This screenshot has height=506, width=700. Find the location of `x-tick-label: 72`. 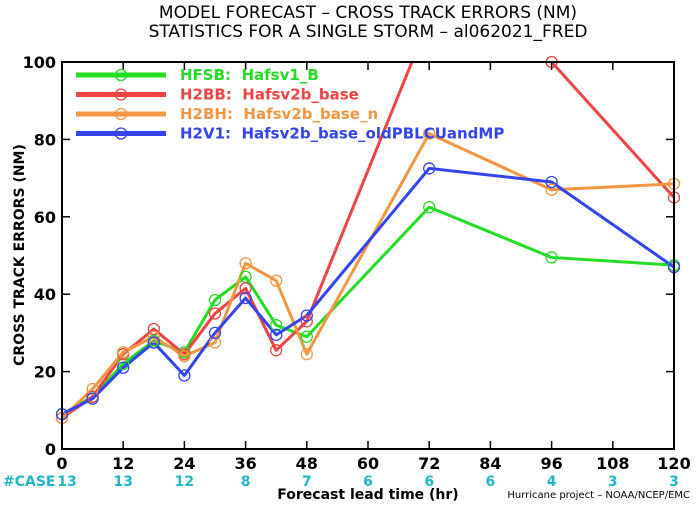

x-tick-label: 72 is located at coordinates (429, 463).